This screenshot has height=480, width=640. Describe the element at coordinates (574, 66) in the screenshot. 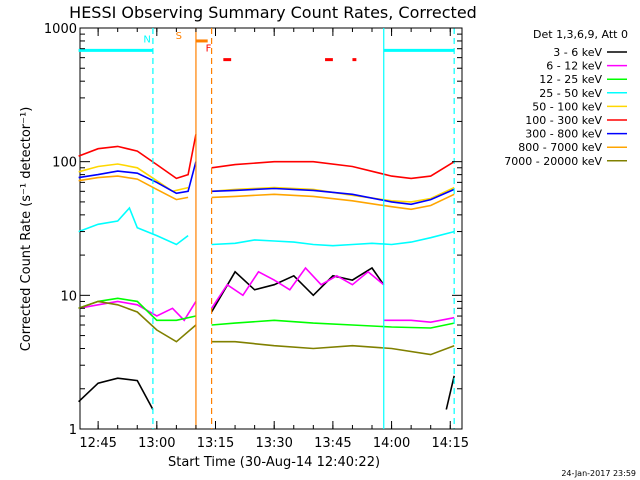

I see `legend-label: 6 - 12 keV` at that location.